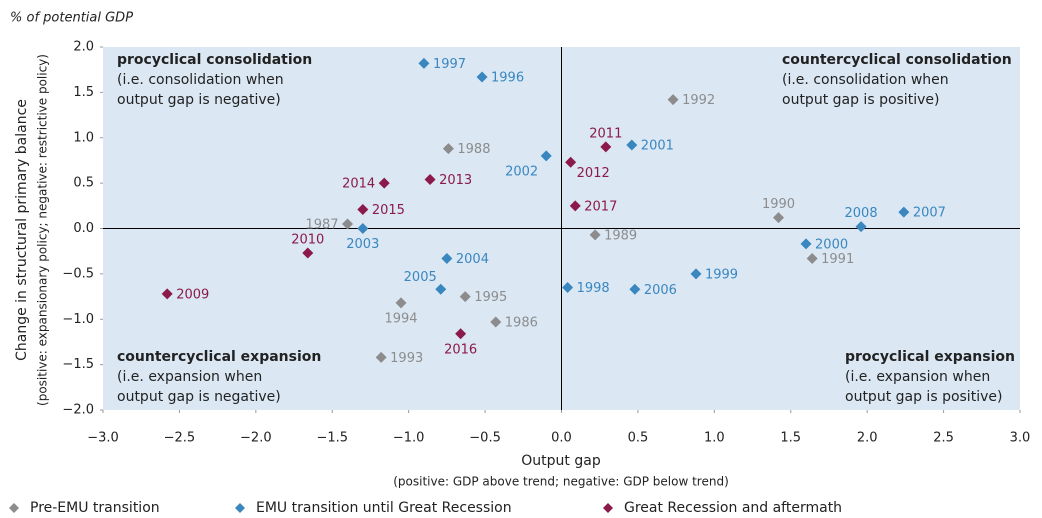 Image resolution: width=1042 pixels, height=518 pixels. Describe the element at coordinates (449, 64) in the screenshot. I see `point-label: 1997` at that location.